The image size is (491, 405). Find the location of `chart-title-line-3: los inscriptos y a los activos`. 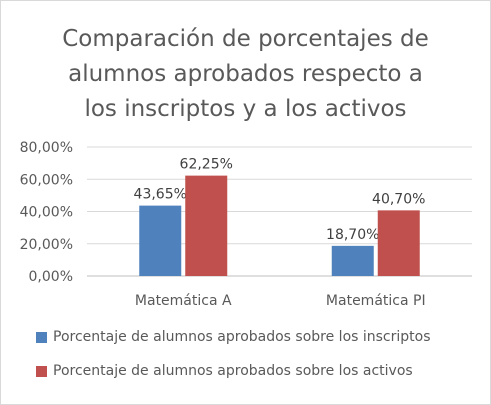

chart-title-line-3: los inscriptos y a los activos is located at coordinates (245, 109).